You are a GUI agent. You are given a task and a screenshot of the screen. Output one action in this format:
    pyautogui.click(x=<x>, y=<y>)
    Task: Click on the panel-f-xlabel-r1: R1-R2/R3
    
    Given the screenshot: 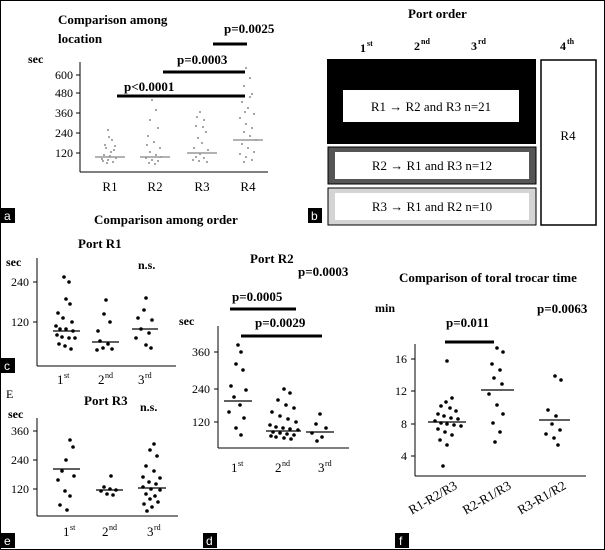 What is the action you would take?
    pyautogui.click(x=433, y=498)
    